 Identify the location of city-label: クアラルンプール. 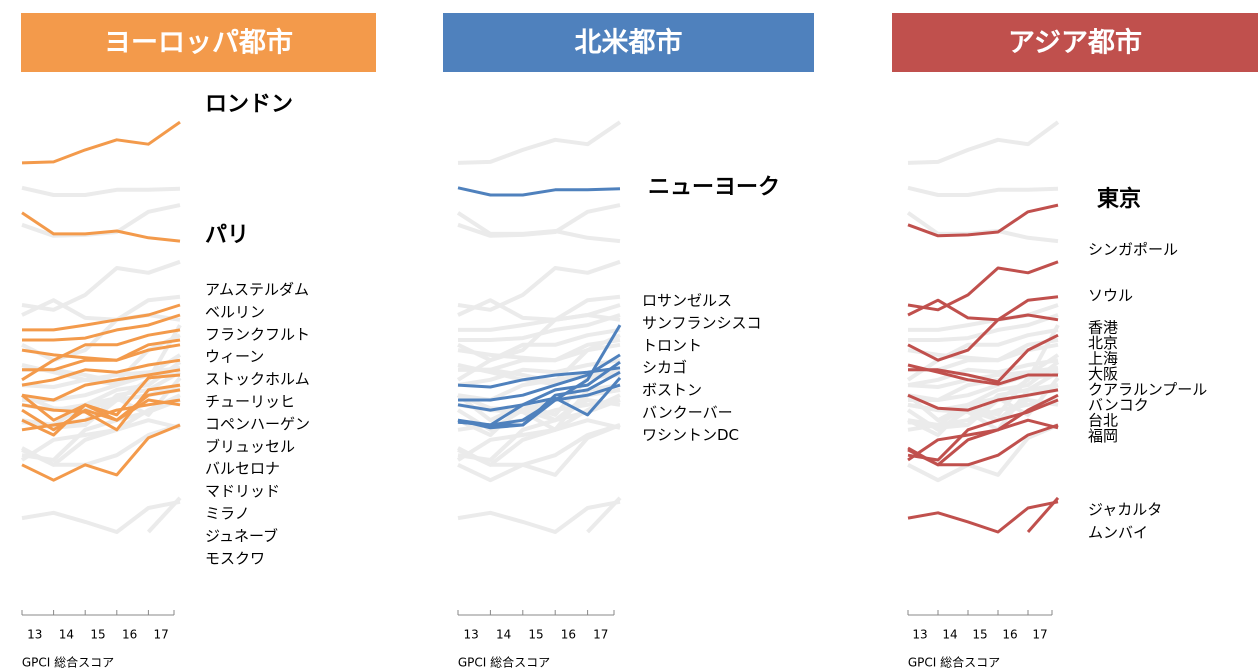
(1147, 390).